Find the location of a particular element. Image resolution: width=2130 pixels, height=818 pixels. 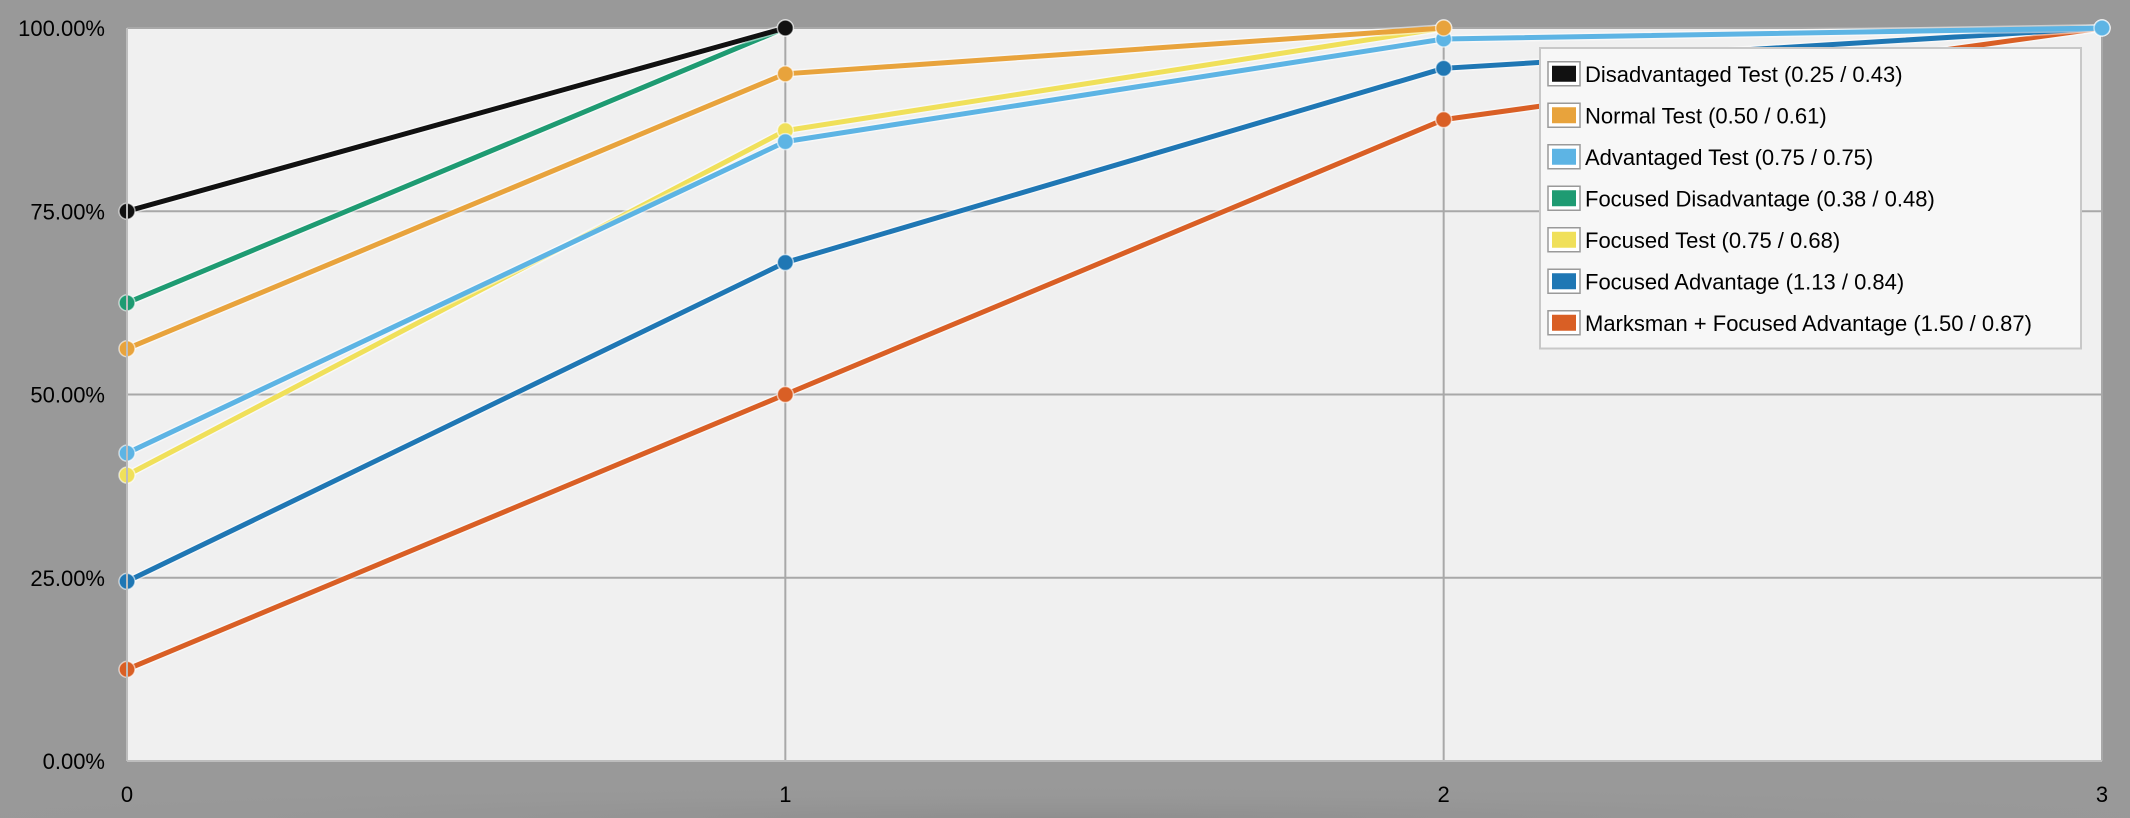

x-tick-label: 2 is located at coordinates (1444, 794).